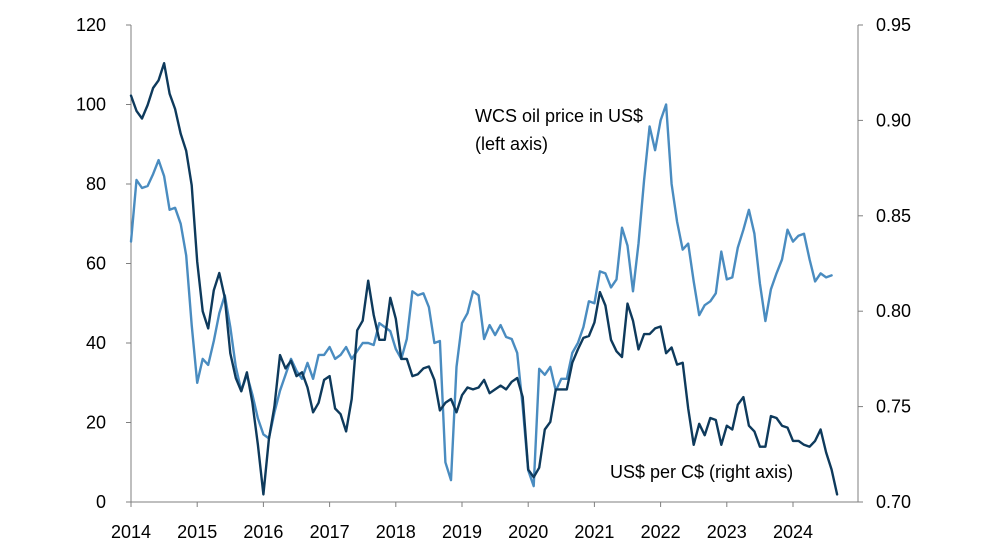  What do you see at coordinates (197, 532) in the screenshot?
I see `x-tick-label: 2015` at bounding box center [197, 532].